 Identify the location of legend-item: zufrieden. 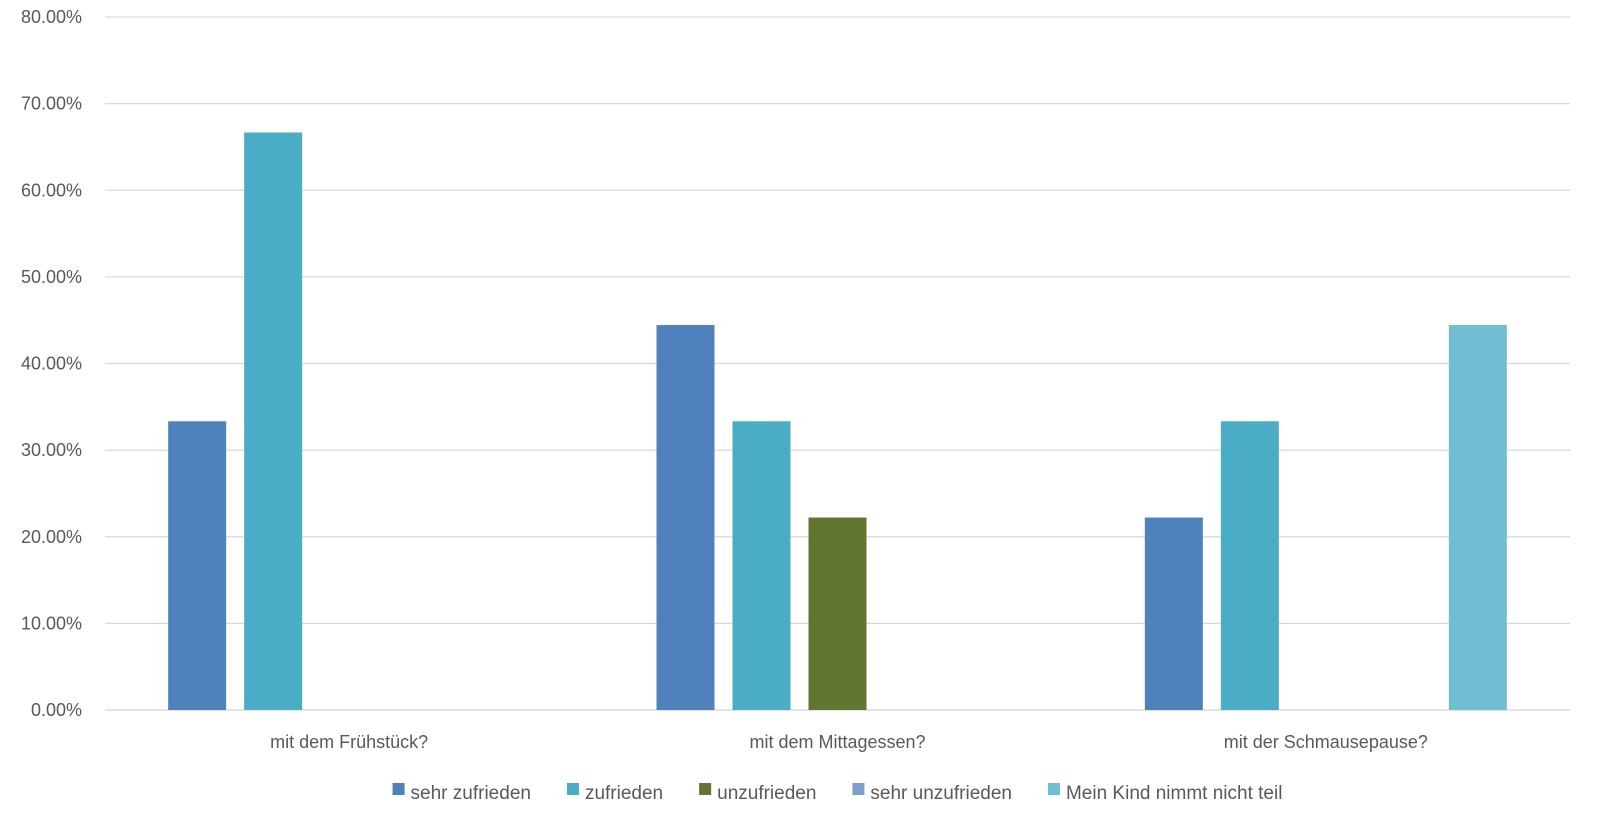
(614, 793).